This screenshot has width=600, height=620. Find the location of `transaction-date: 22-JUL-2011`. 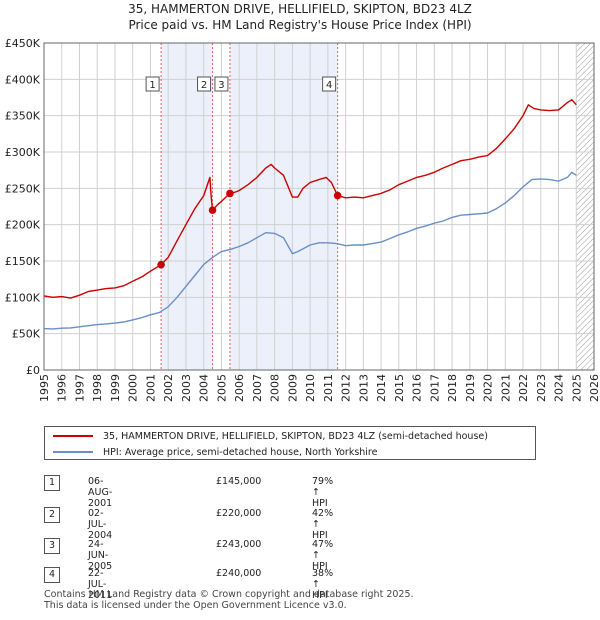

transaction-date: 22-JUL-2011 is located at coordinates (100, 584).